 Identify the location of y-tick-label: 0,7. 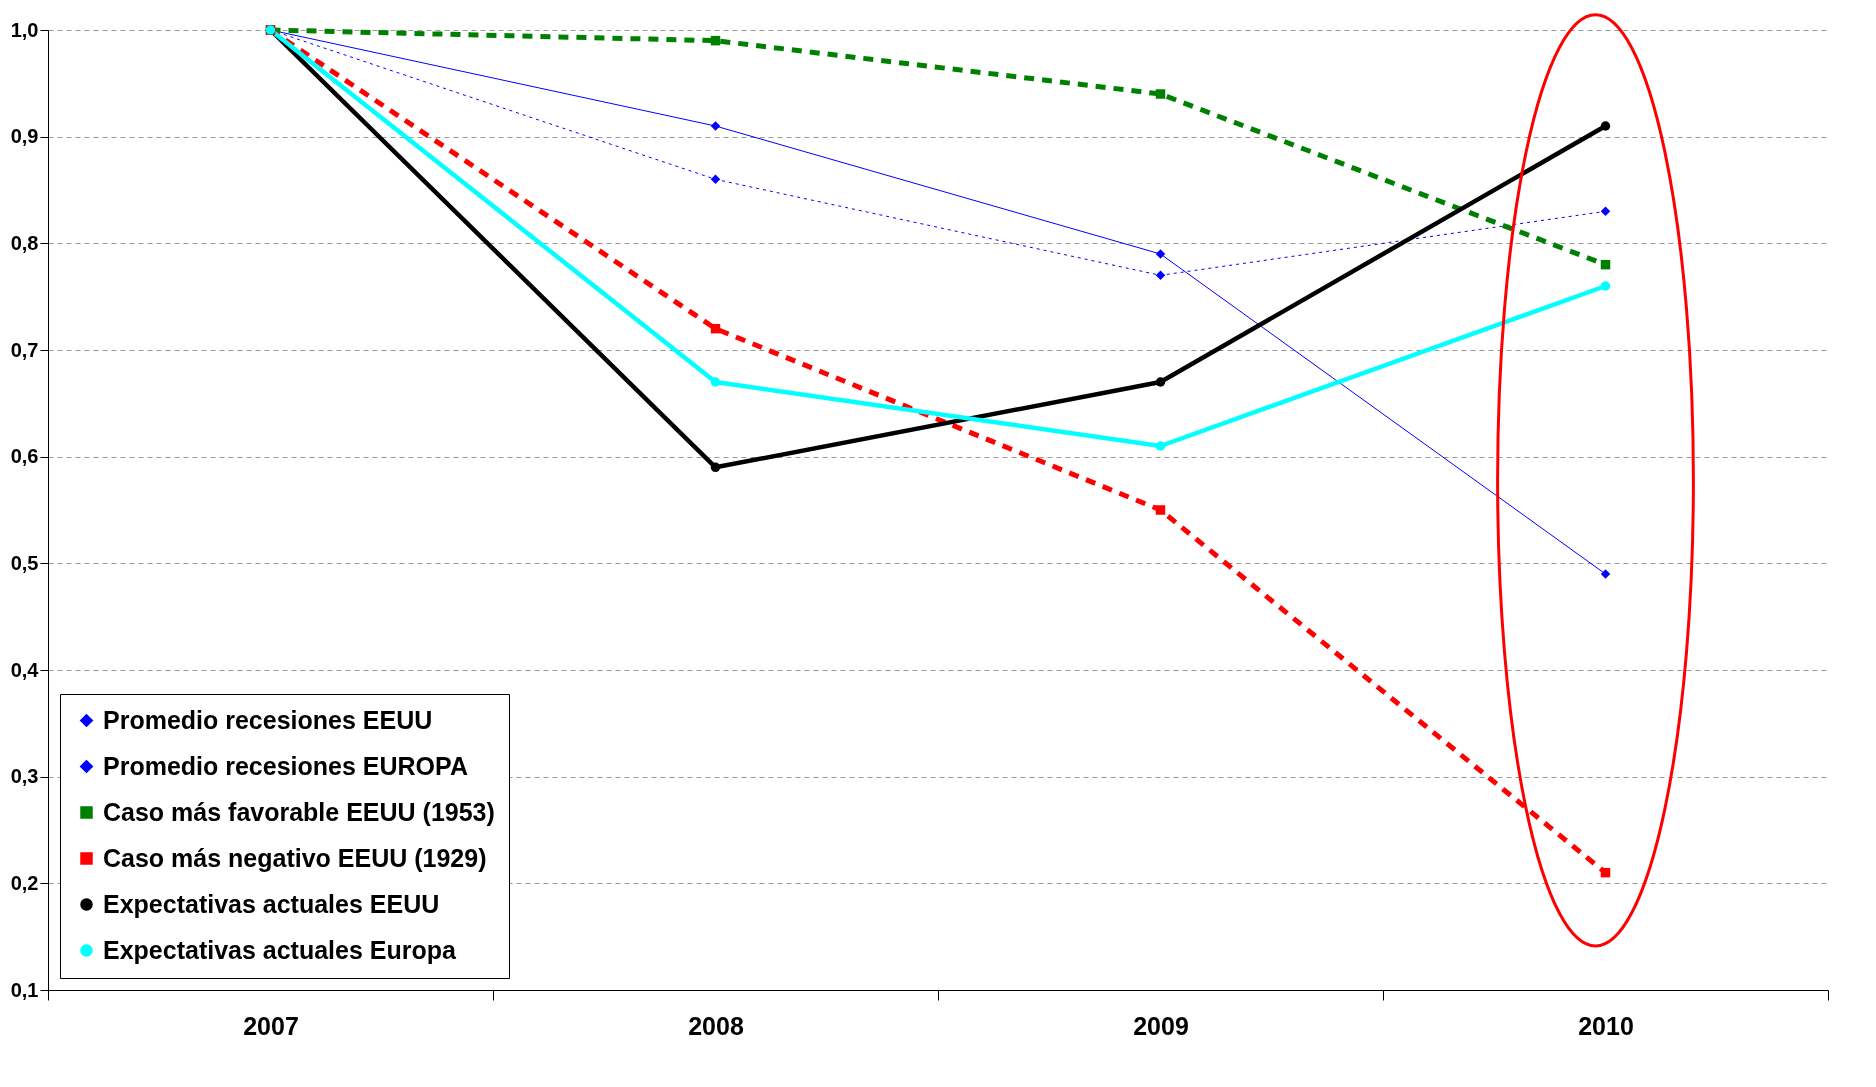
(24, 349).